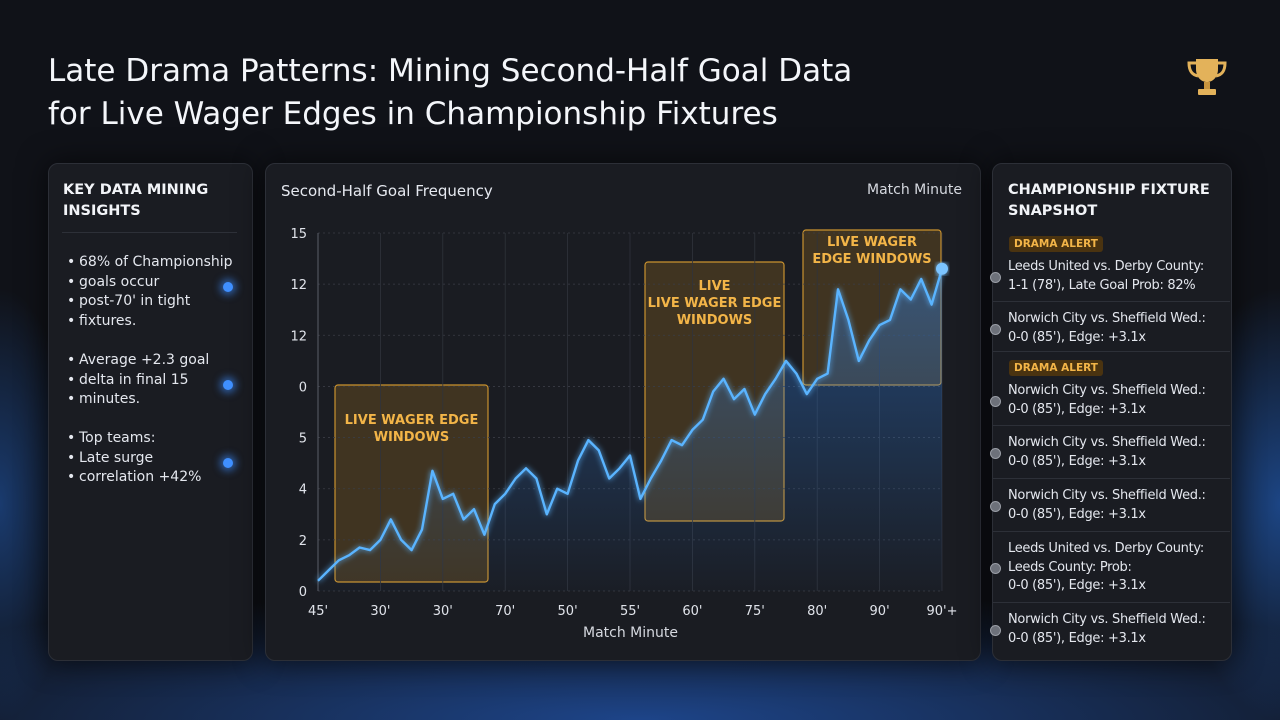 Image resolution: width=1280 pixels, height=720 pixels. I want to click on insight-text: post-70' in tight, so click(128, 302).